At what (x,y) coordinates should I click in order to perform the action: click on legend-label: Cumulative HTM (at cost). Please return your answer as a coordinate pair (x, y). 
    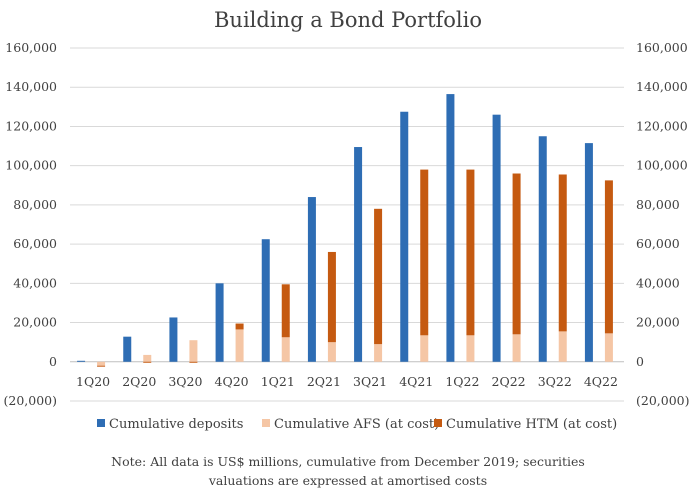
    Looking at the image, I should click on (531, 424).